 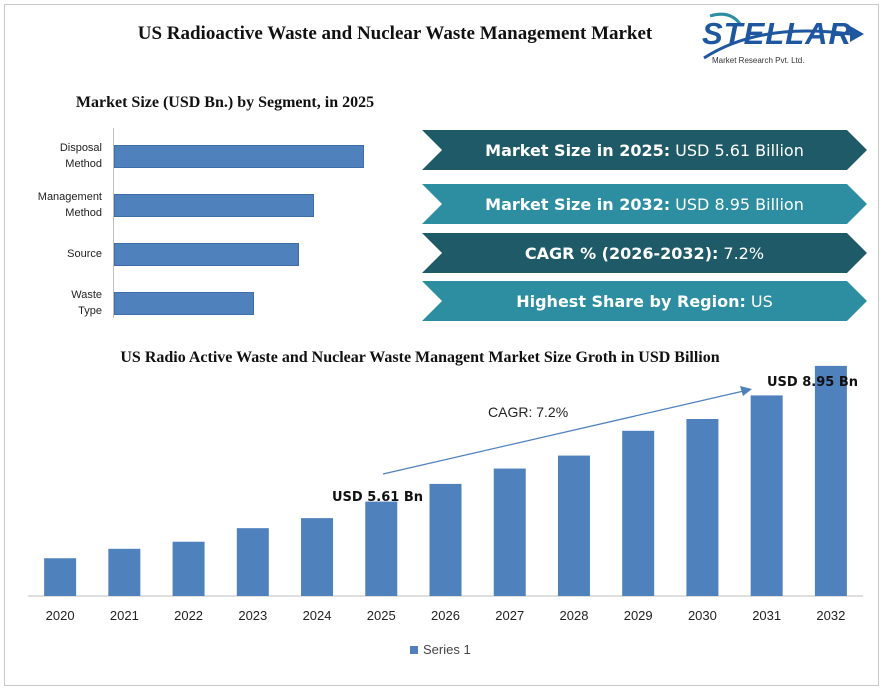 I want to click on growth-x-tick-label: 2025, so click(x=381, y=615).